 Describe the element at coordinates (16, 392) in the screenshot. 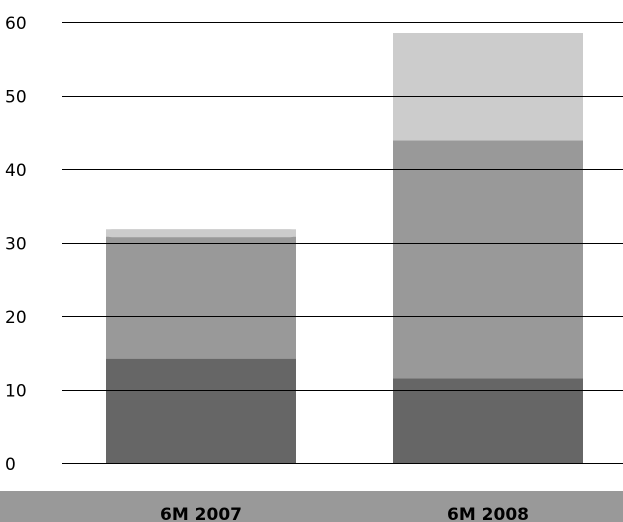

I see `y-tick-label-10: 10` at that location.